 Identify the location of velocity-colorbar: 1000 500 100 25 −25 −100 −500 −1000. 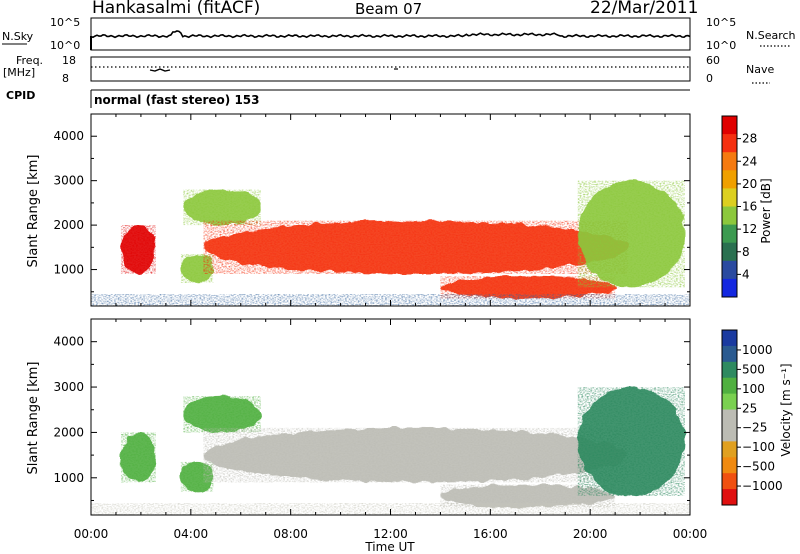
(752, 417).